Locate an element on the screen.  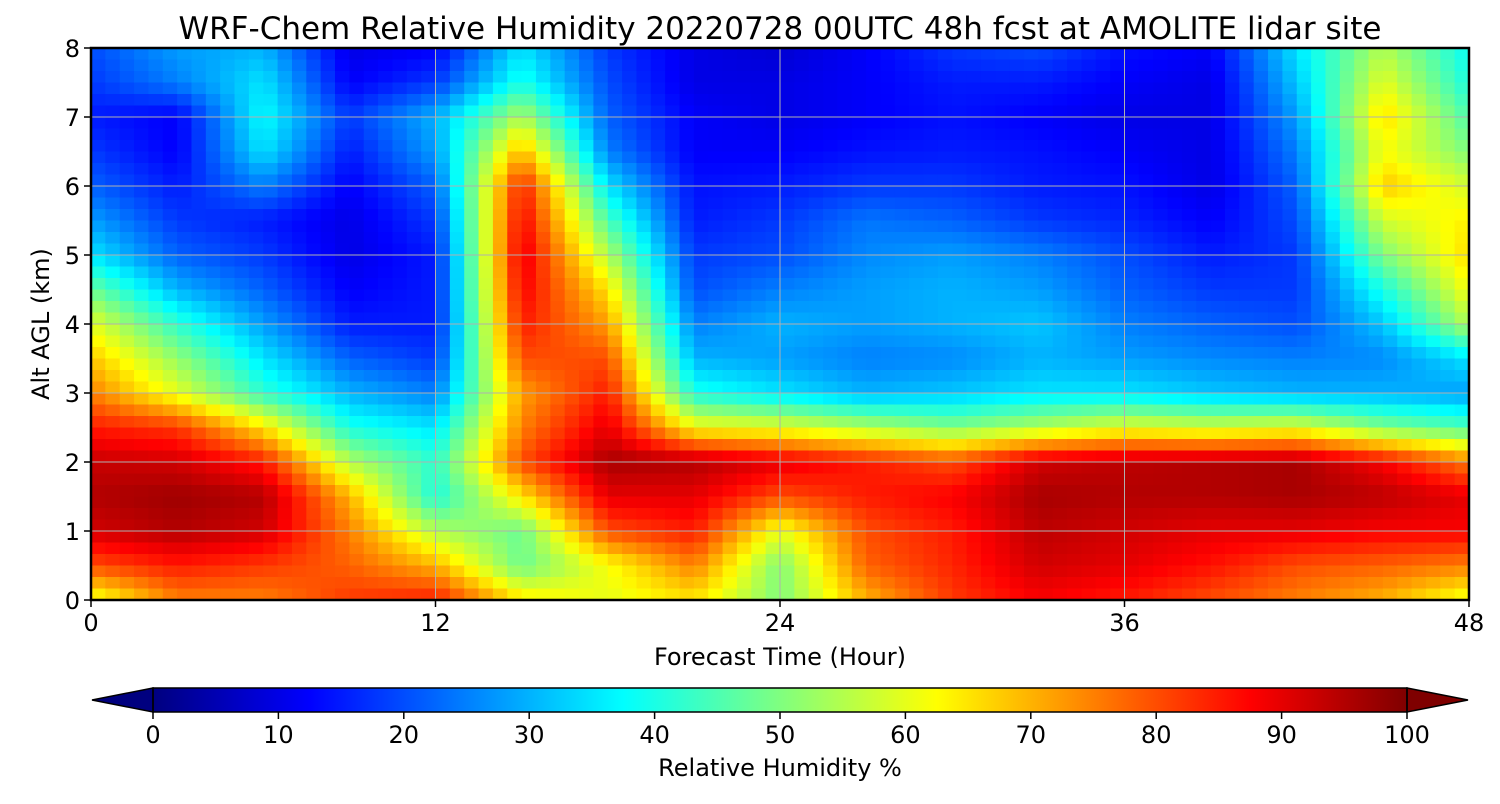
colorbar-tick-label: 20 is located at coordinates (404, 735).